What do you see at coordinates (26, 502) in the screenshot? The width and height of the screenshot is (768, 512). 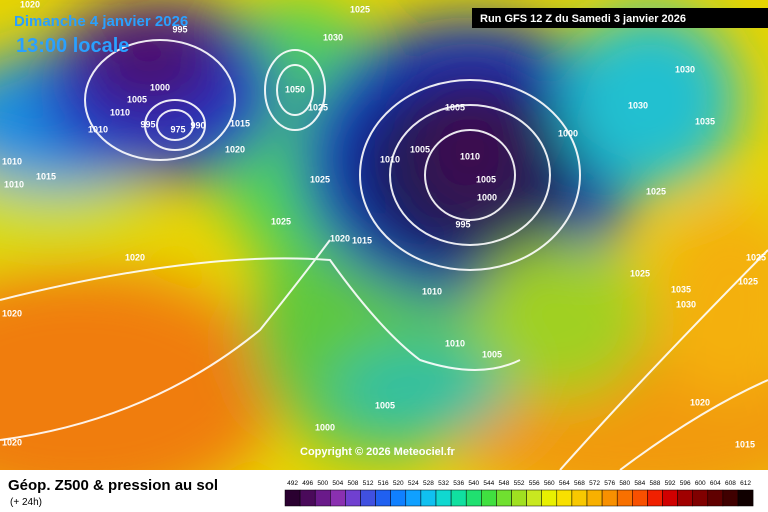 I see `footer-lead: (+ 24h)` at bounding box center [26, 502].